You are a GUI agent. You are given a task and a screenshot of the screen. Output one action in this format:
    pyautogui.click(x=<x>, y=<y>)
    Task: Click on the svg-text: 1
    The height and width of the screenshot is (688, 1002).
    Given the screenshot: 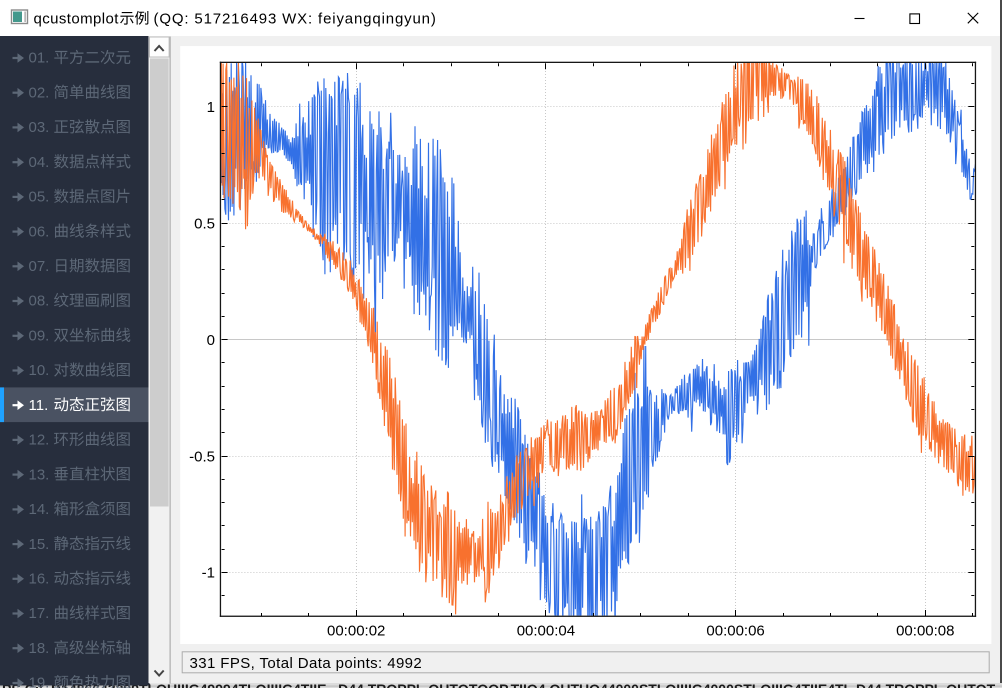 What is the action you would take?
    pyautogui.click(x=211, y=107)
    